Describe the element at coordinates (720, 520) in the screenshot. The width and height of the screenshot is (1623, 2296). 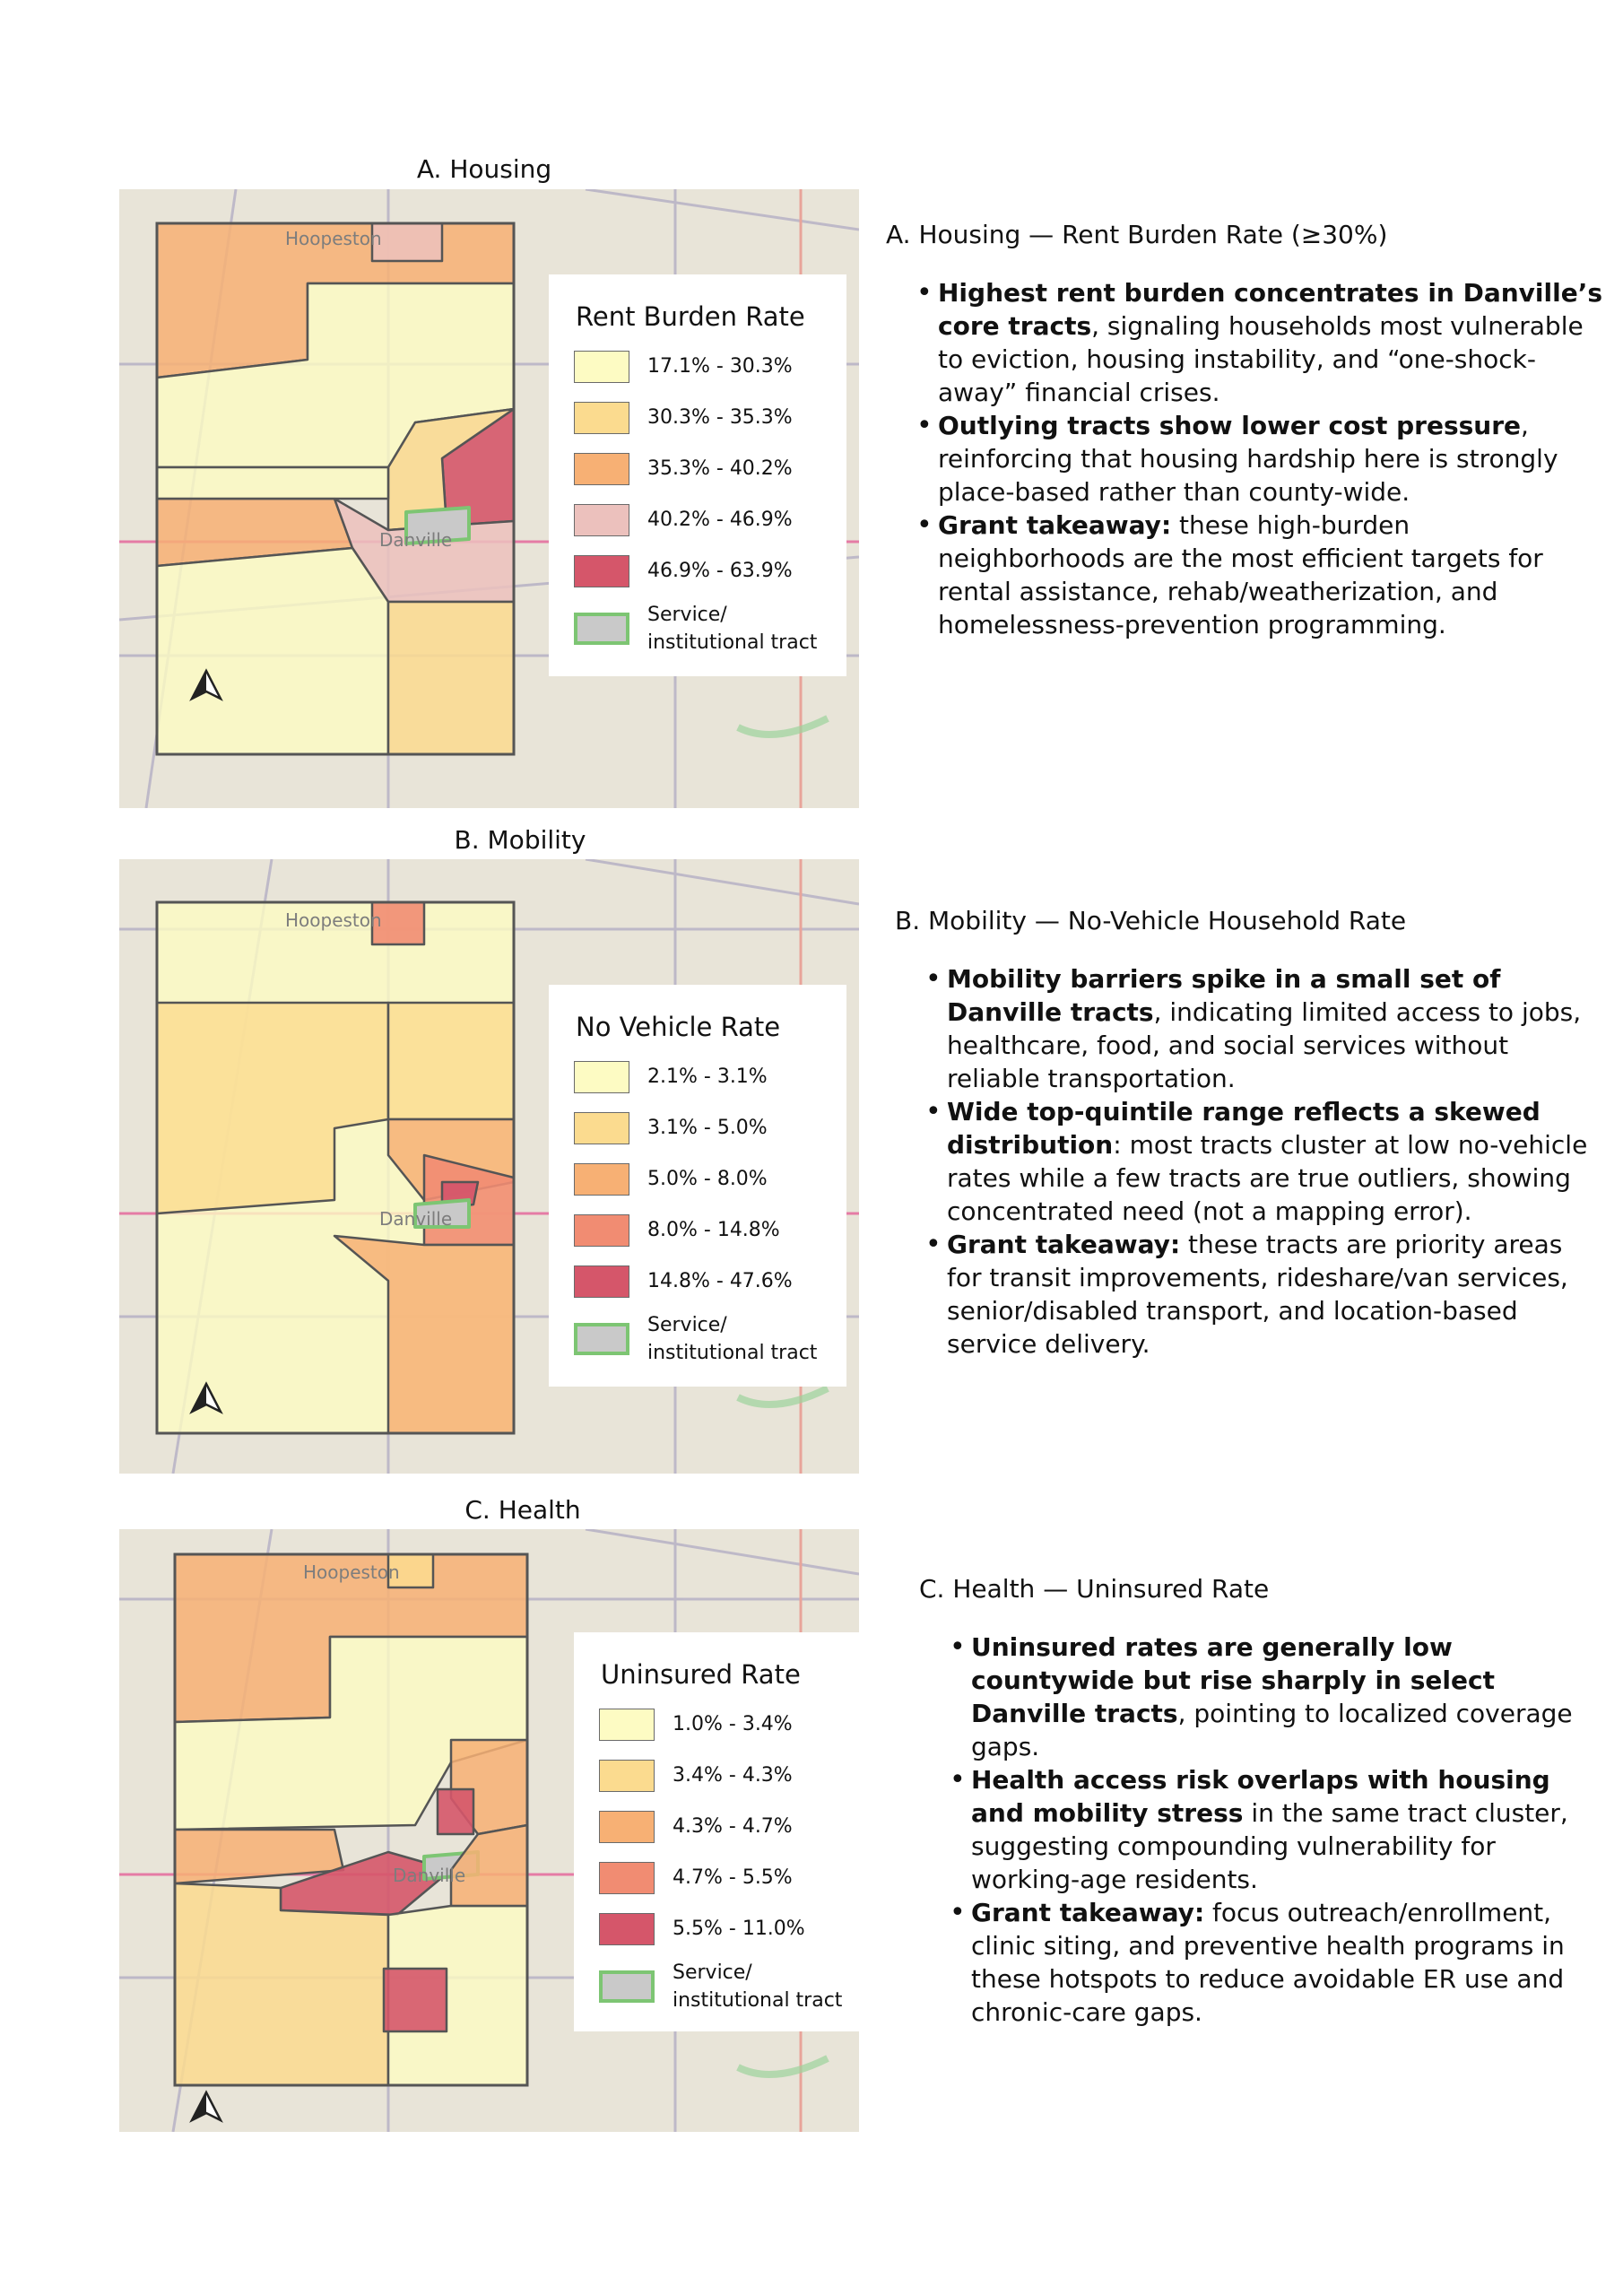
I see `legend-label: 40.2% - 46.9%` at that location.